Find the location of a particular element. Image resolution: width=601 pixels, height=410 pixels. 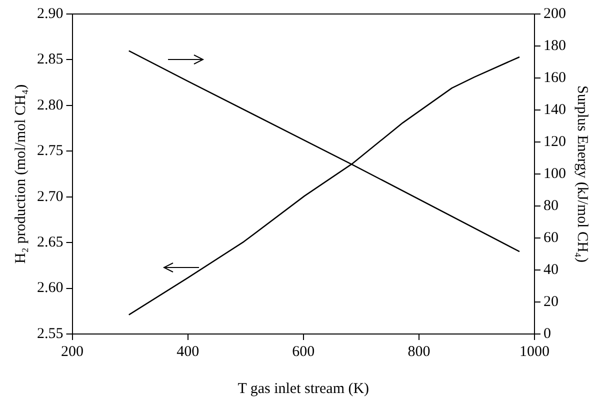

y2-tick-label: 0 is located at coordinates (547, 334).